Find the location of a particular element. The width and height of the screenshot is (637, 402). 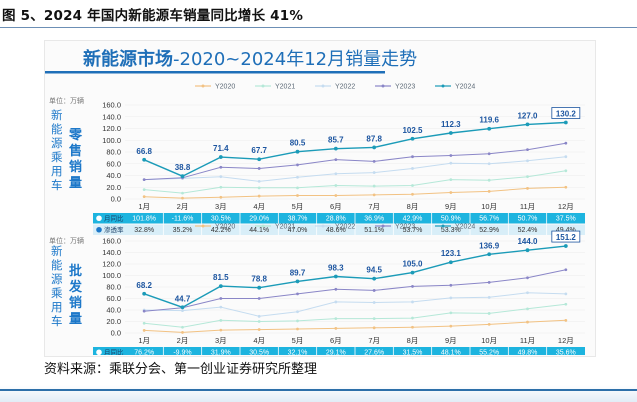

table-cell: 50.9% is located at coordinates (451, 219).